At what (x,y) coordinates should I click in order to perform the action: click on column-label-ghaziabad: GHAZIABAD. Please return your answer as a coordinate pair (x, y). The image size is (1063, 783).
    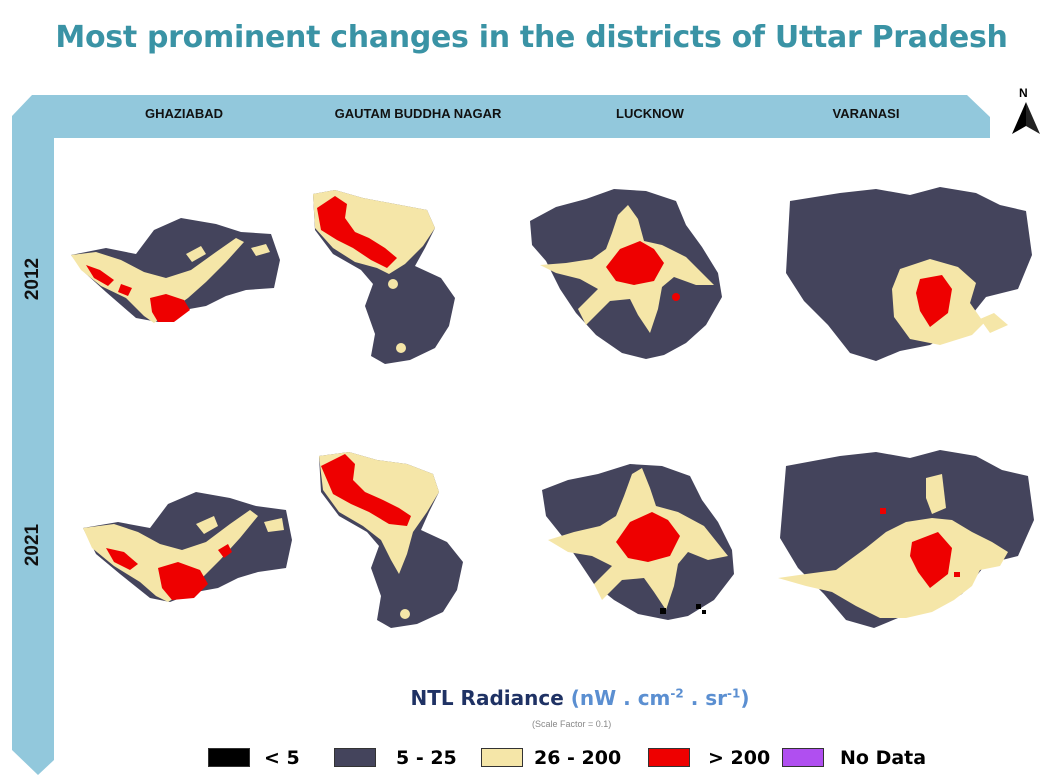
    Looking at the image, I should click on (184, 113).